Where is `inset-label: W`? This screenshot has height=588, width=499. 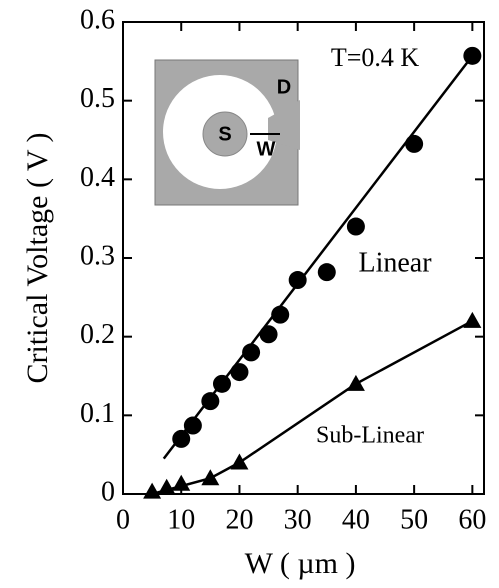
inset-label: W is located at coordinates (266, 149).